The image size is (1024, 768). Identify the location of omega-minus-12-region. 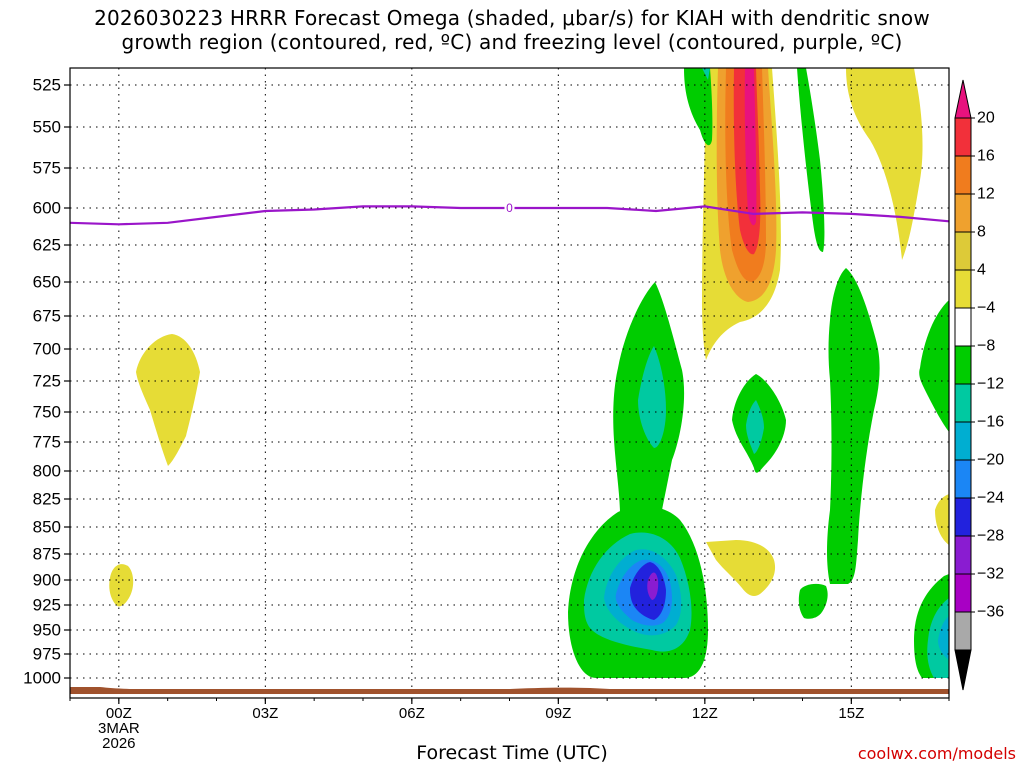
(943, 638).